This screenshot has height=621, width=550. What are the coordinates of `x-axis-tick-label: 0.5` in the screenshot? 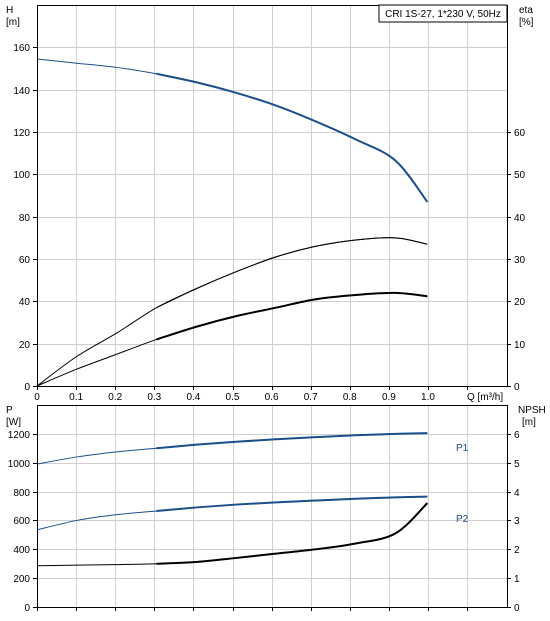 It's located at (233, 397).